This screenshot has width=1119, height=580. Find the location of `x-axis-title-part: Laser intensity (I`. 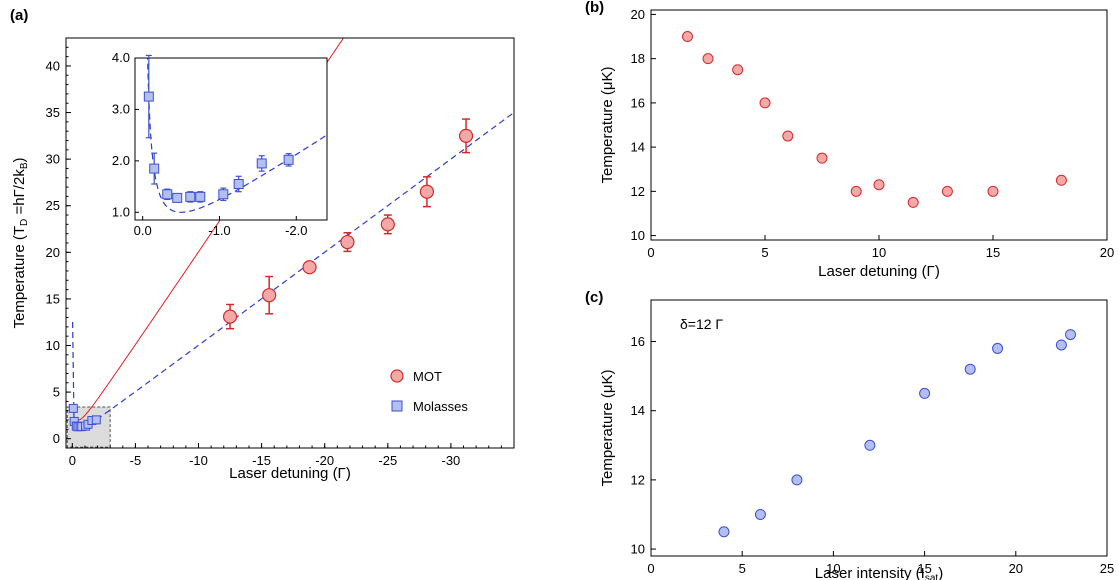

x-axis-title-part: Laser intensity (I is located at coordinates (870, 572).